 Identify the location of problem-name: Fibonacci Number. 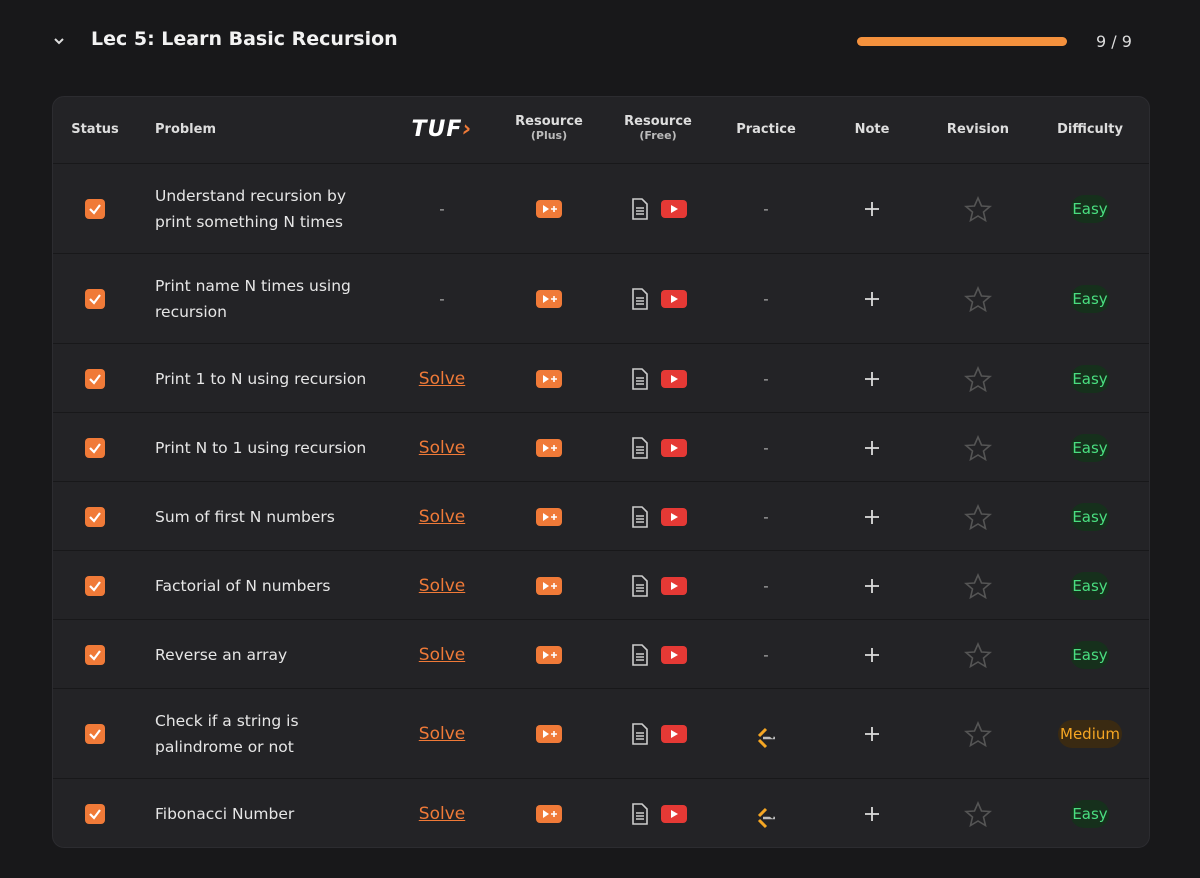
(225, 813).